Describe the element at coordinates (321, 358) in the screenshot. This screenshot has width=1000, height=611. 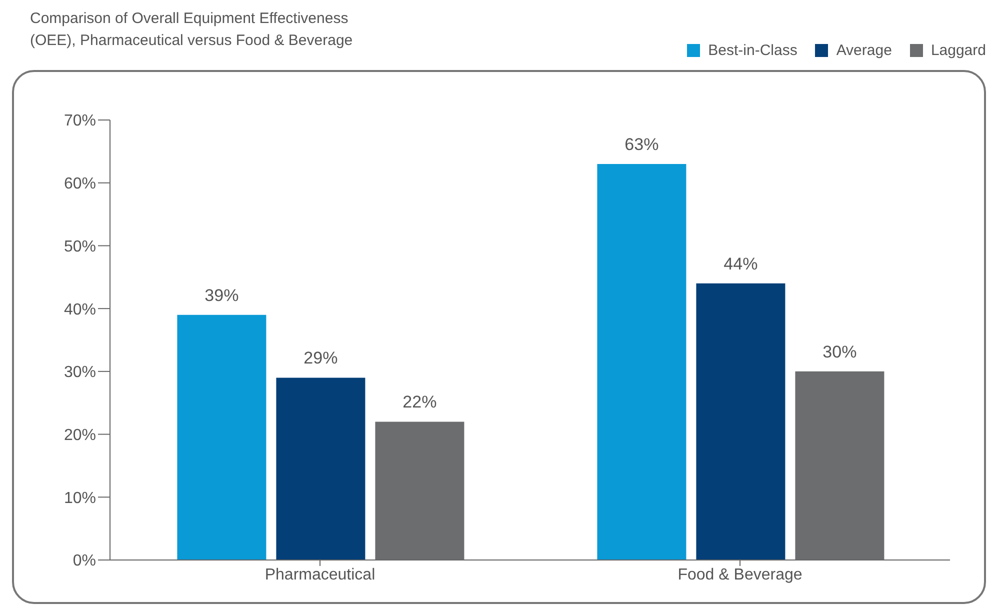
I see `data-label: 29%` at that location.